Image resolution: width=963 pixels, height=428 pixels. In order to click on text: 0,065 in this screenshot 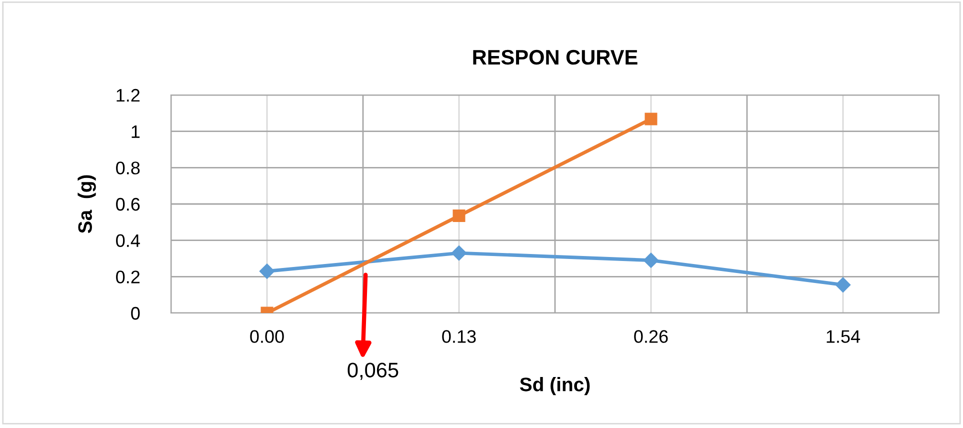, I will do `click(373, 371)`.